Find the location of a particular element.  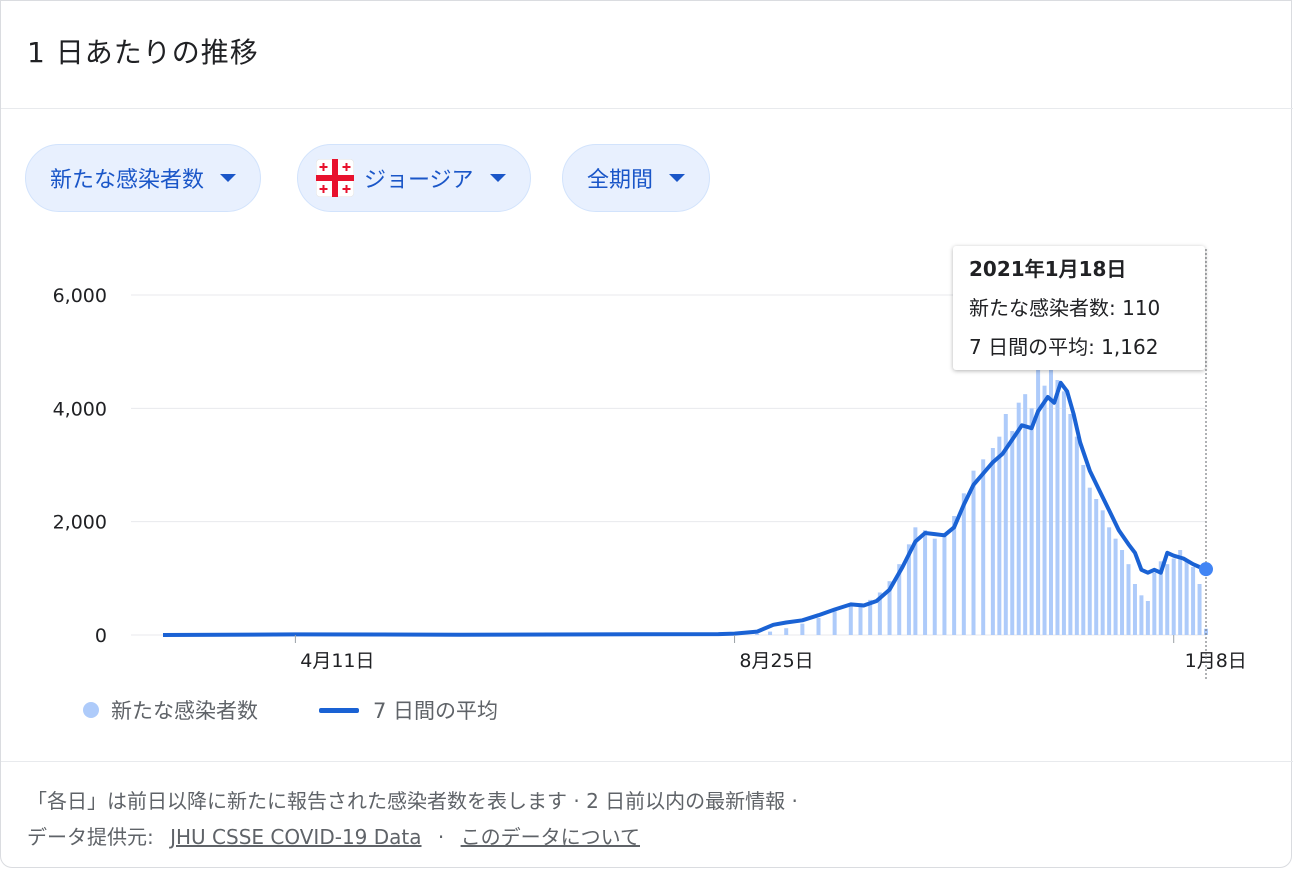

metric-filter-chip: 新たな感染者数 is located at coordinates (143, 178).